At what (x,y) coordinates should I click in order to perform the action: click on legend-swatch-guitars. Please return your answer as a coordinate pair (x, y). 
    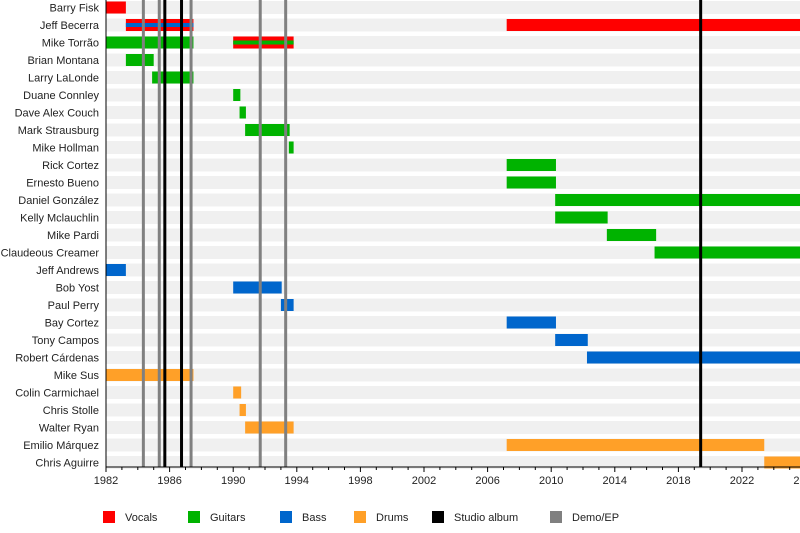
    Looking at the image, I should click on (194, 517).